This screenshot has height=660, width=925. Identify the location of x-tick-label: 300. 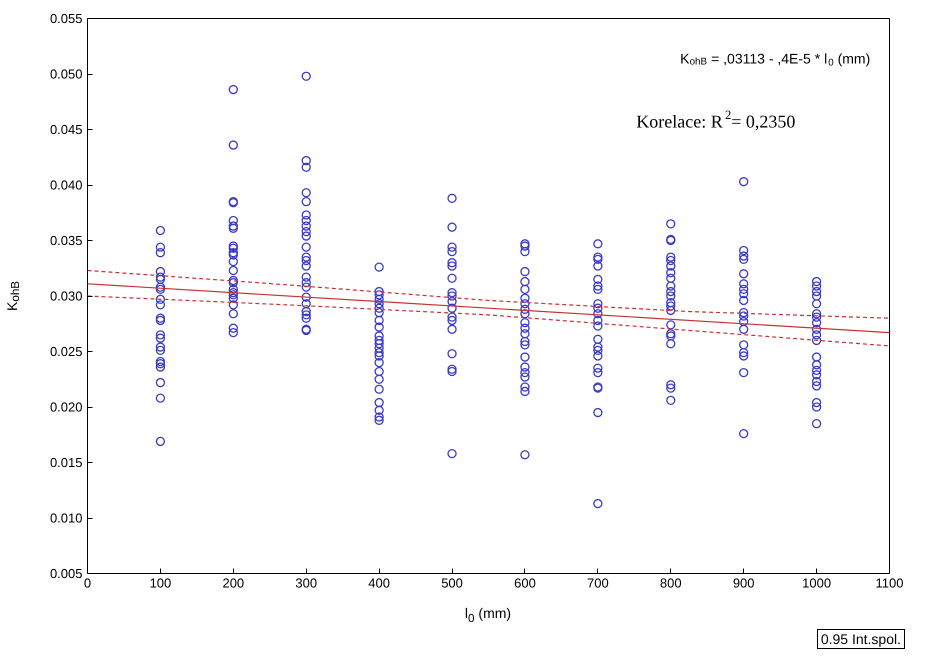
(306, 583).